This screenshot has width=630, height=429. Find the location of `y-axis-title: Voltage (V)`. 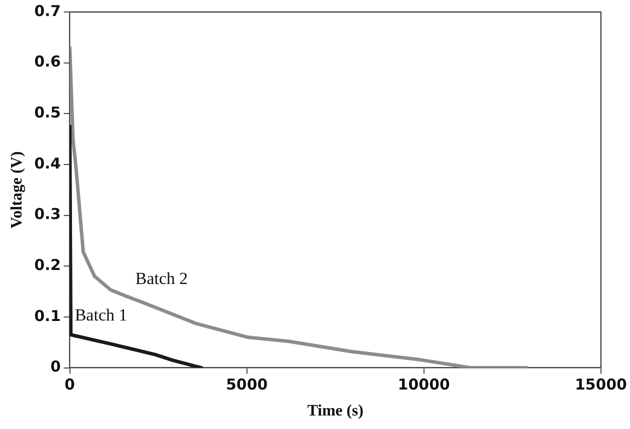

y-axis-title: Voltage (V) is located at coordinates (17, 189).